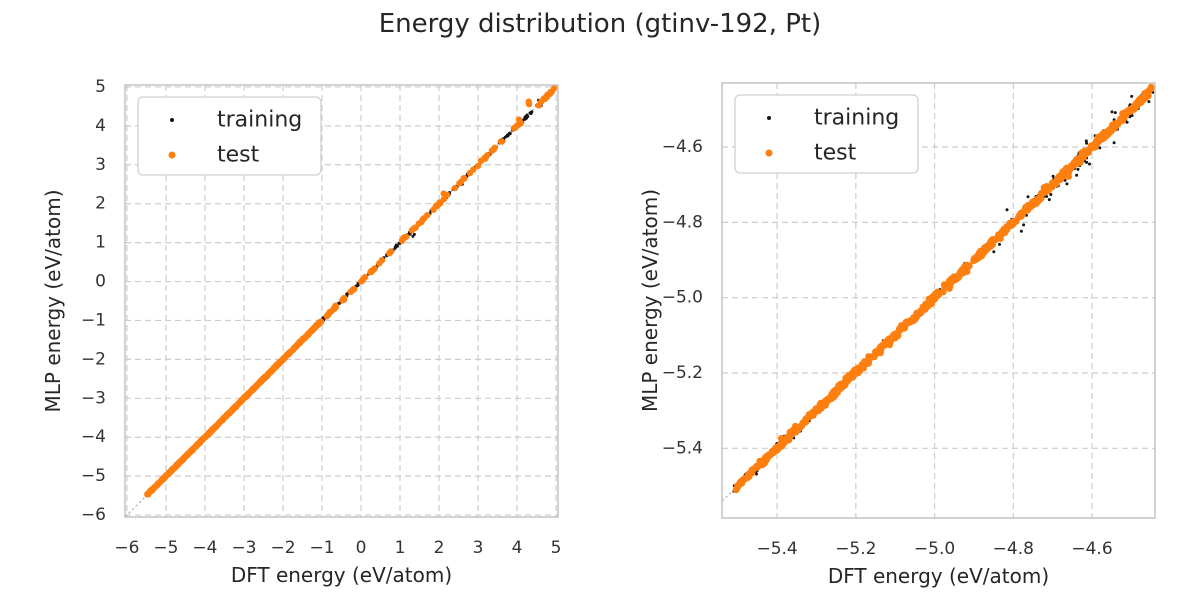  What do you see at coordinates (93, 359) in the screenshot?
I see `y-tick-label: −2` at bounding box center [93, 359].